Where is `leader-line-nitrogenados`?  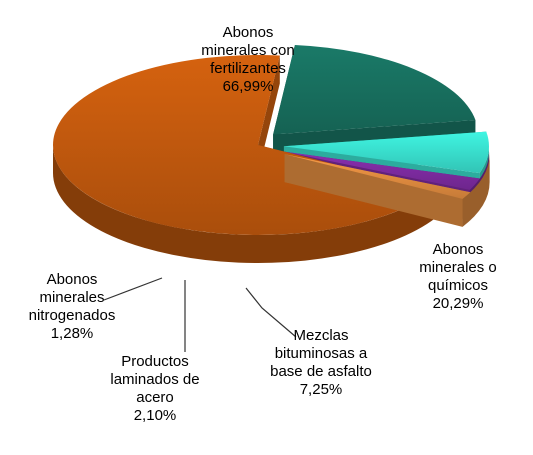 leader-line-nitrogenados is located at coordinates (133, 289).